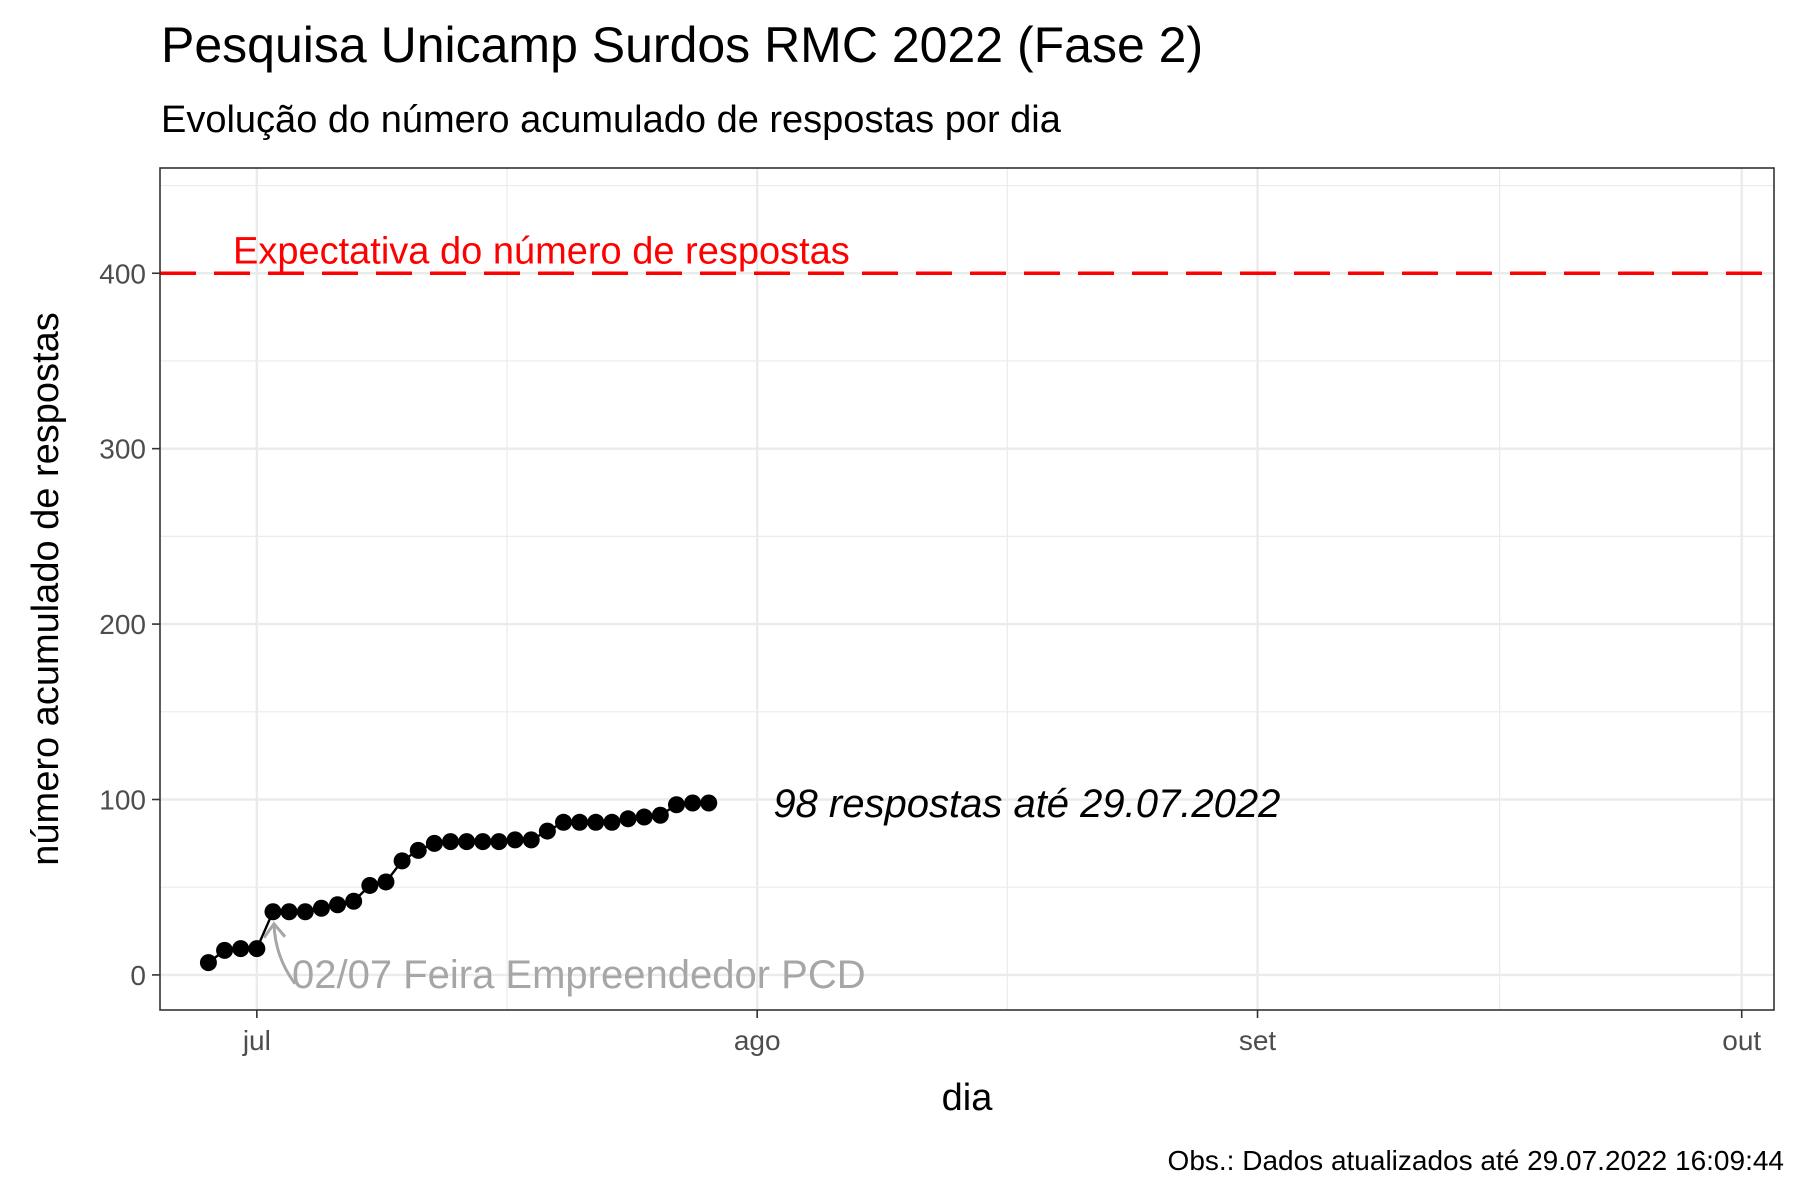 The width and height of the screenshot is (1800, 1200). I want to click on event-arrowhead, so click(274, 930).